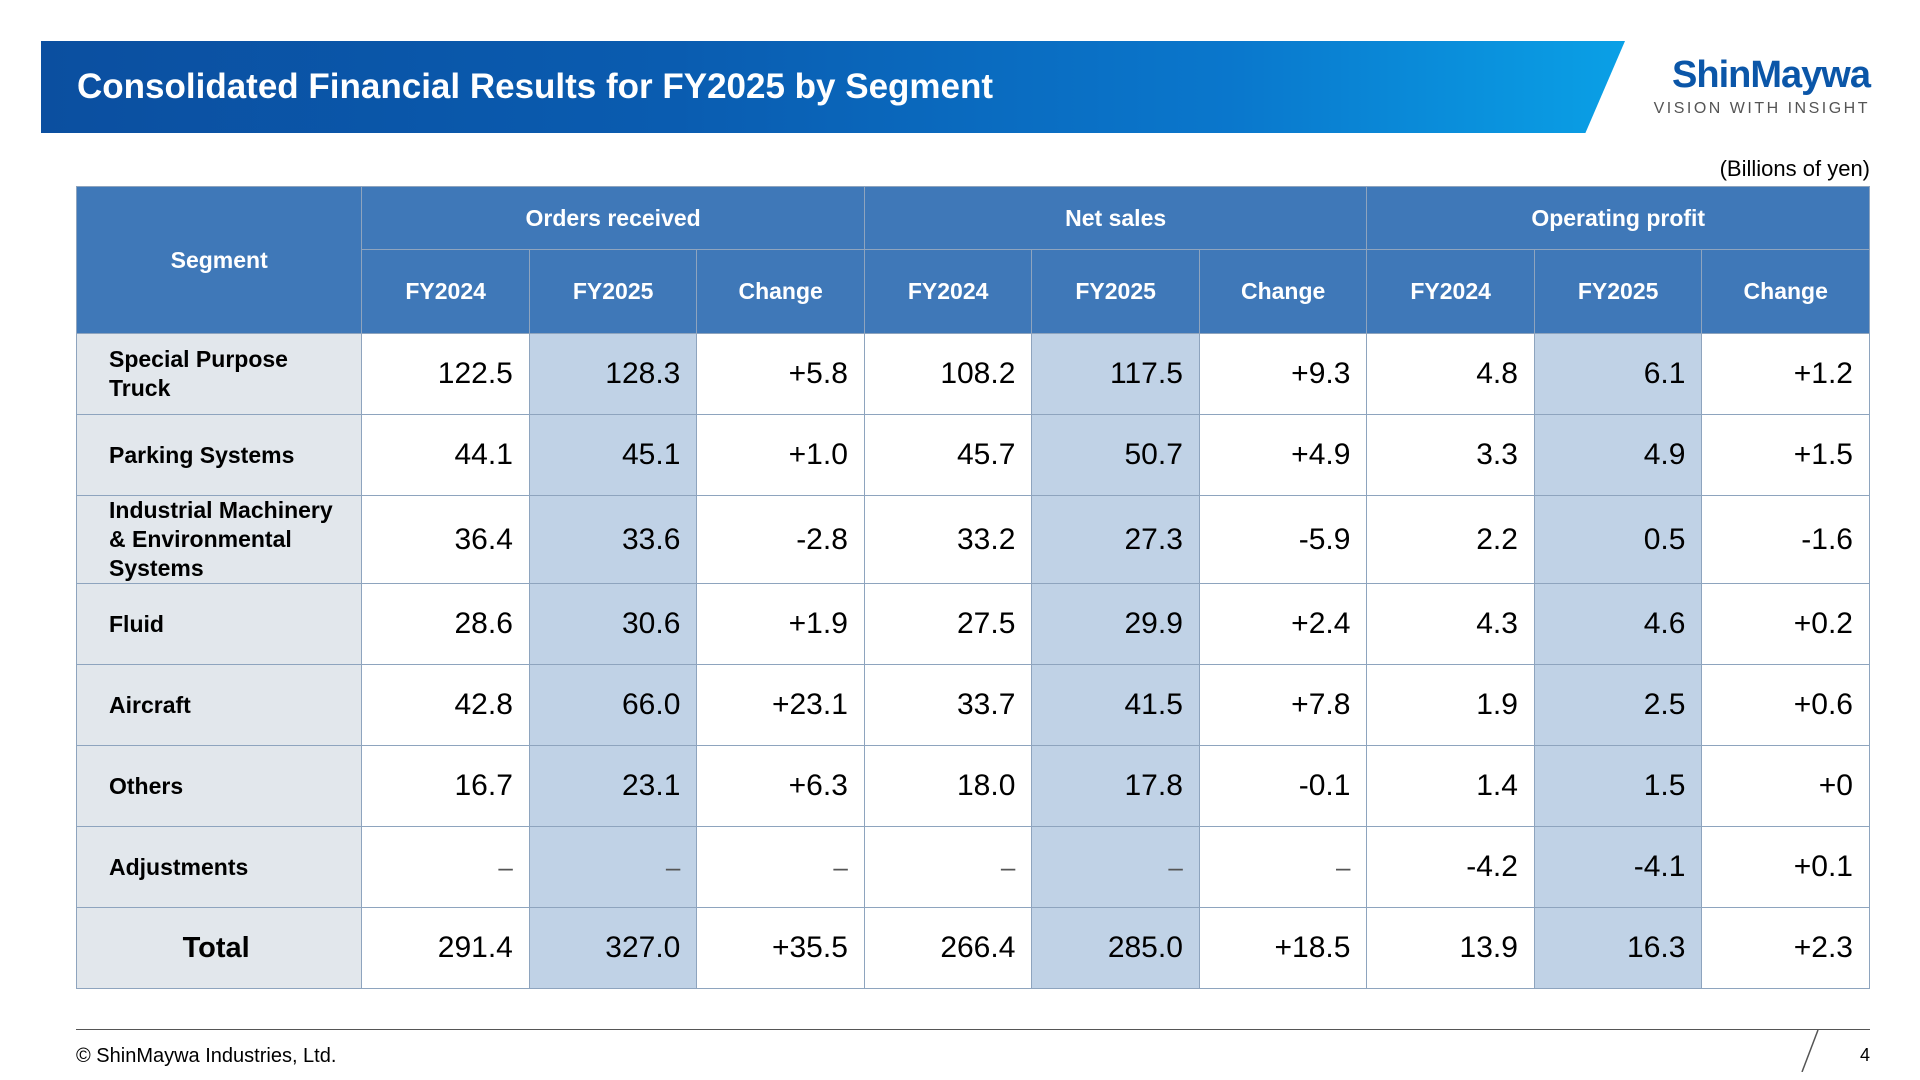 The image size is (1920, 1080). I want to click on value-cell: 16.7, so click(445, 786).